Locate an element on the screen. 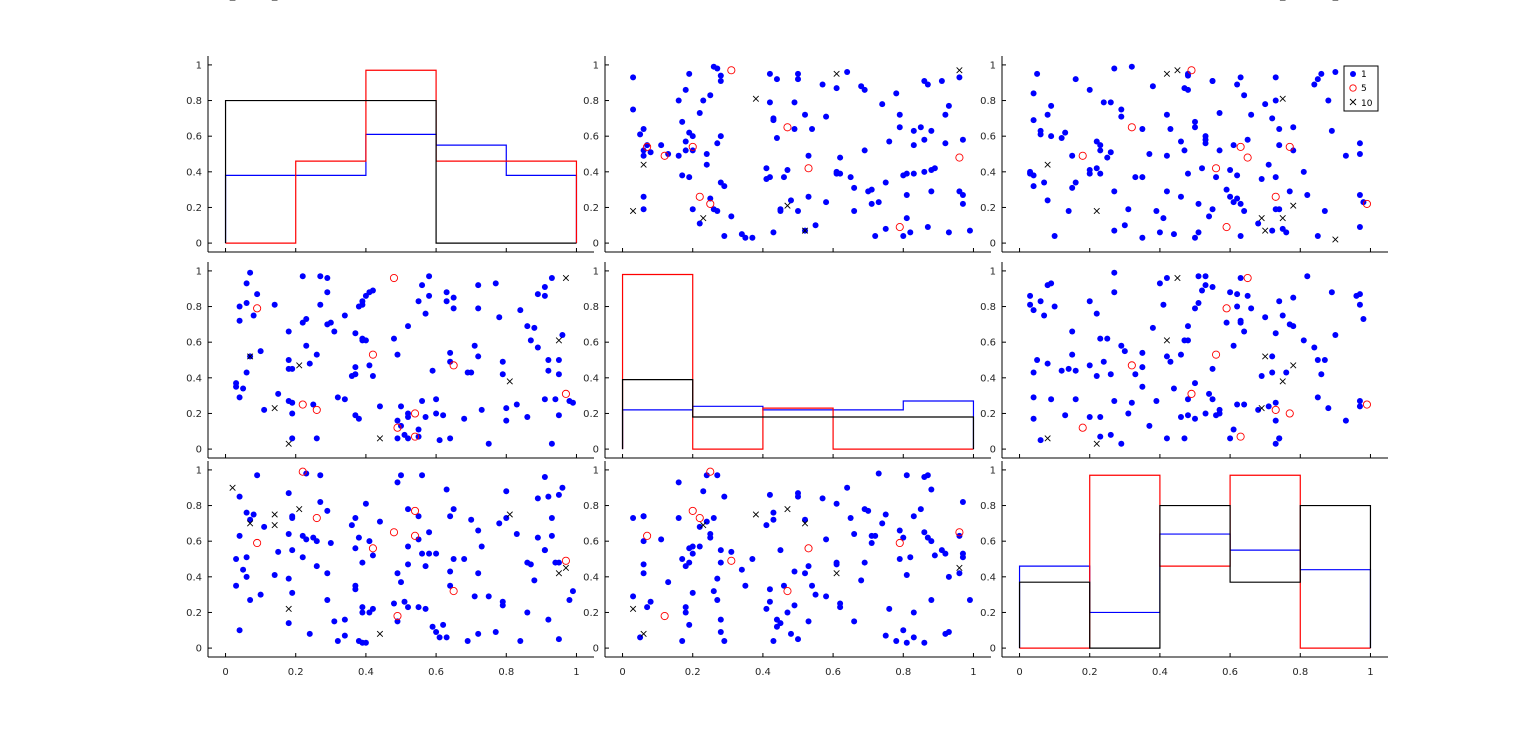 Image resolution: width=1536 pixels, height=744 pixels. panel-1-1: 0 0.2 0.4 0.6 0.8 1 is located at coordinates (787, 360).